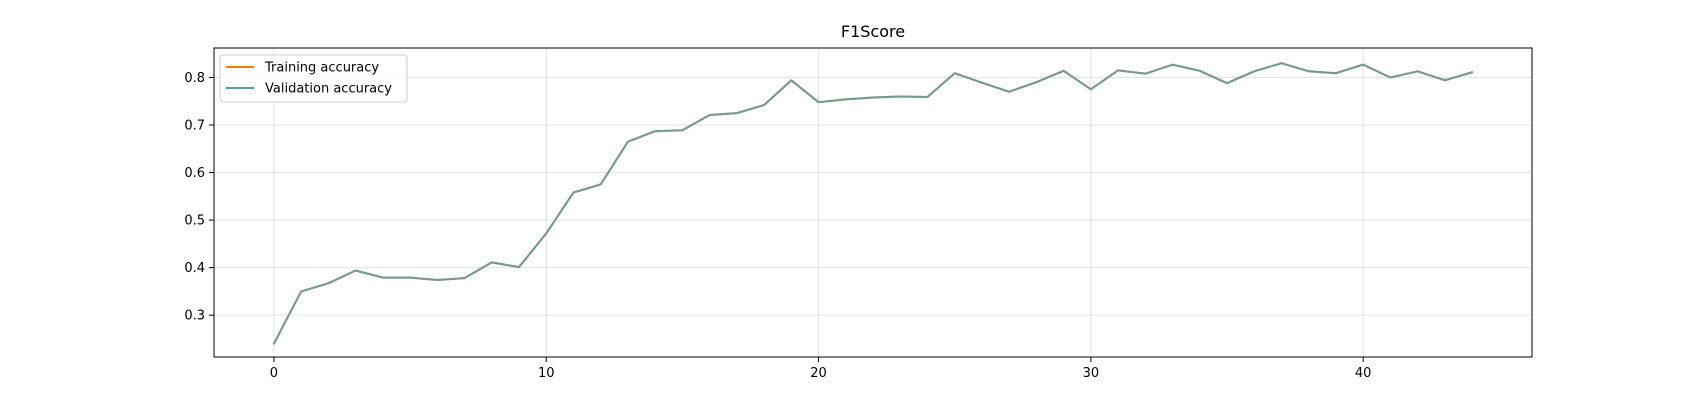  What do you see at coordinates (818, 373) in the screenshot?
I see `x-tick-label: 20` at bounding box center [818, 373].